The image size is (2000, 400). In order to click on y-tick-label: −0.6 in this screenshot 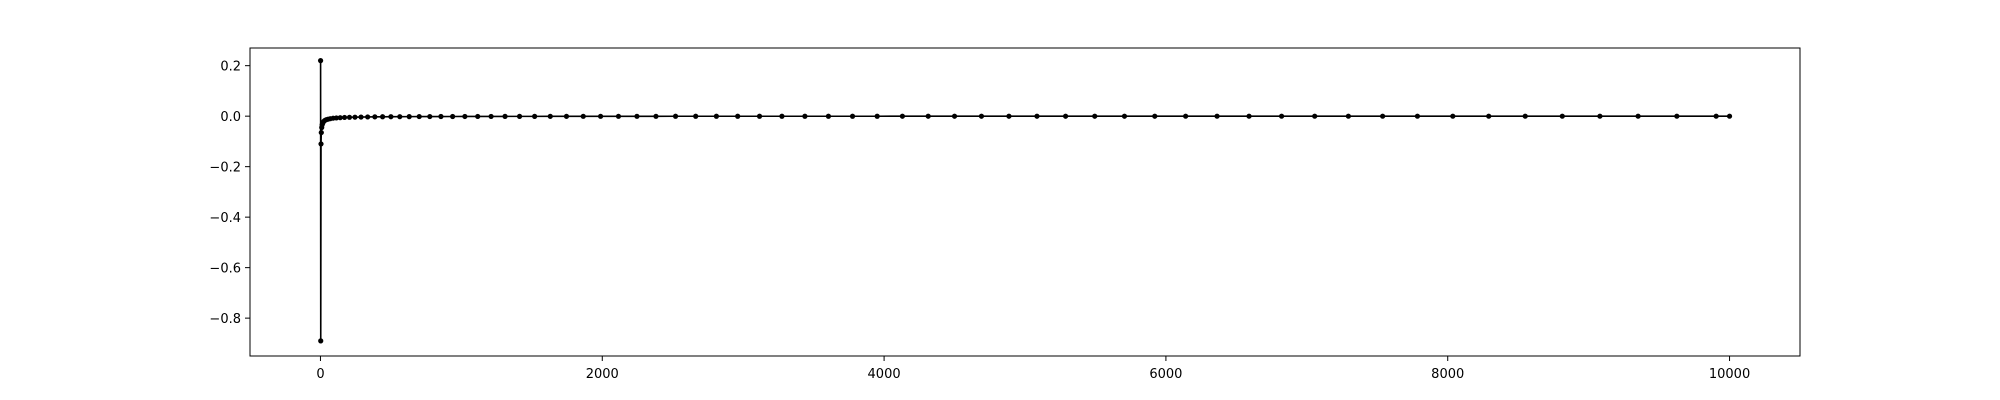, I will do `click(225, 269)`.